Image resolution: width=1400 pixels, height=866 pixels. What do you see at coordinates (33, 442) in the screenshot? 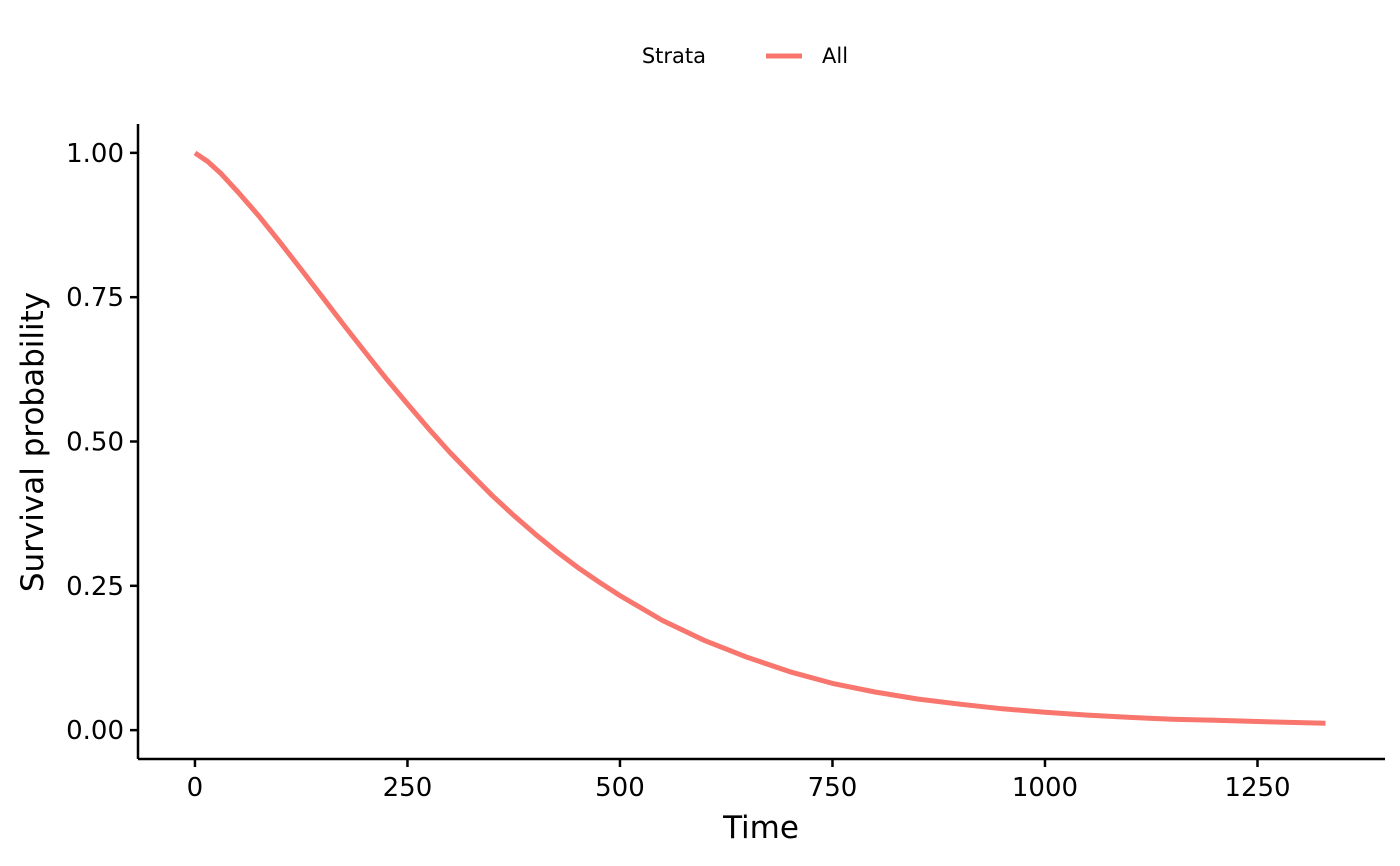
I see `y-axis-title: Survival probability` at bounding box center [33, 442].